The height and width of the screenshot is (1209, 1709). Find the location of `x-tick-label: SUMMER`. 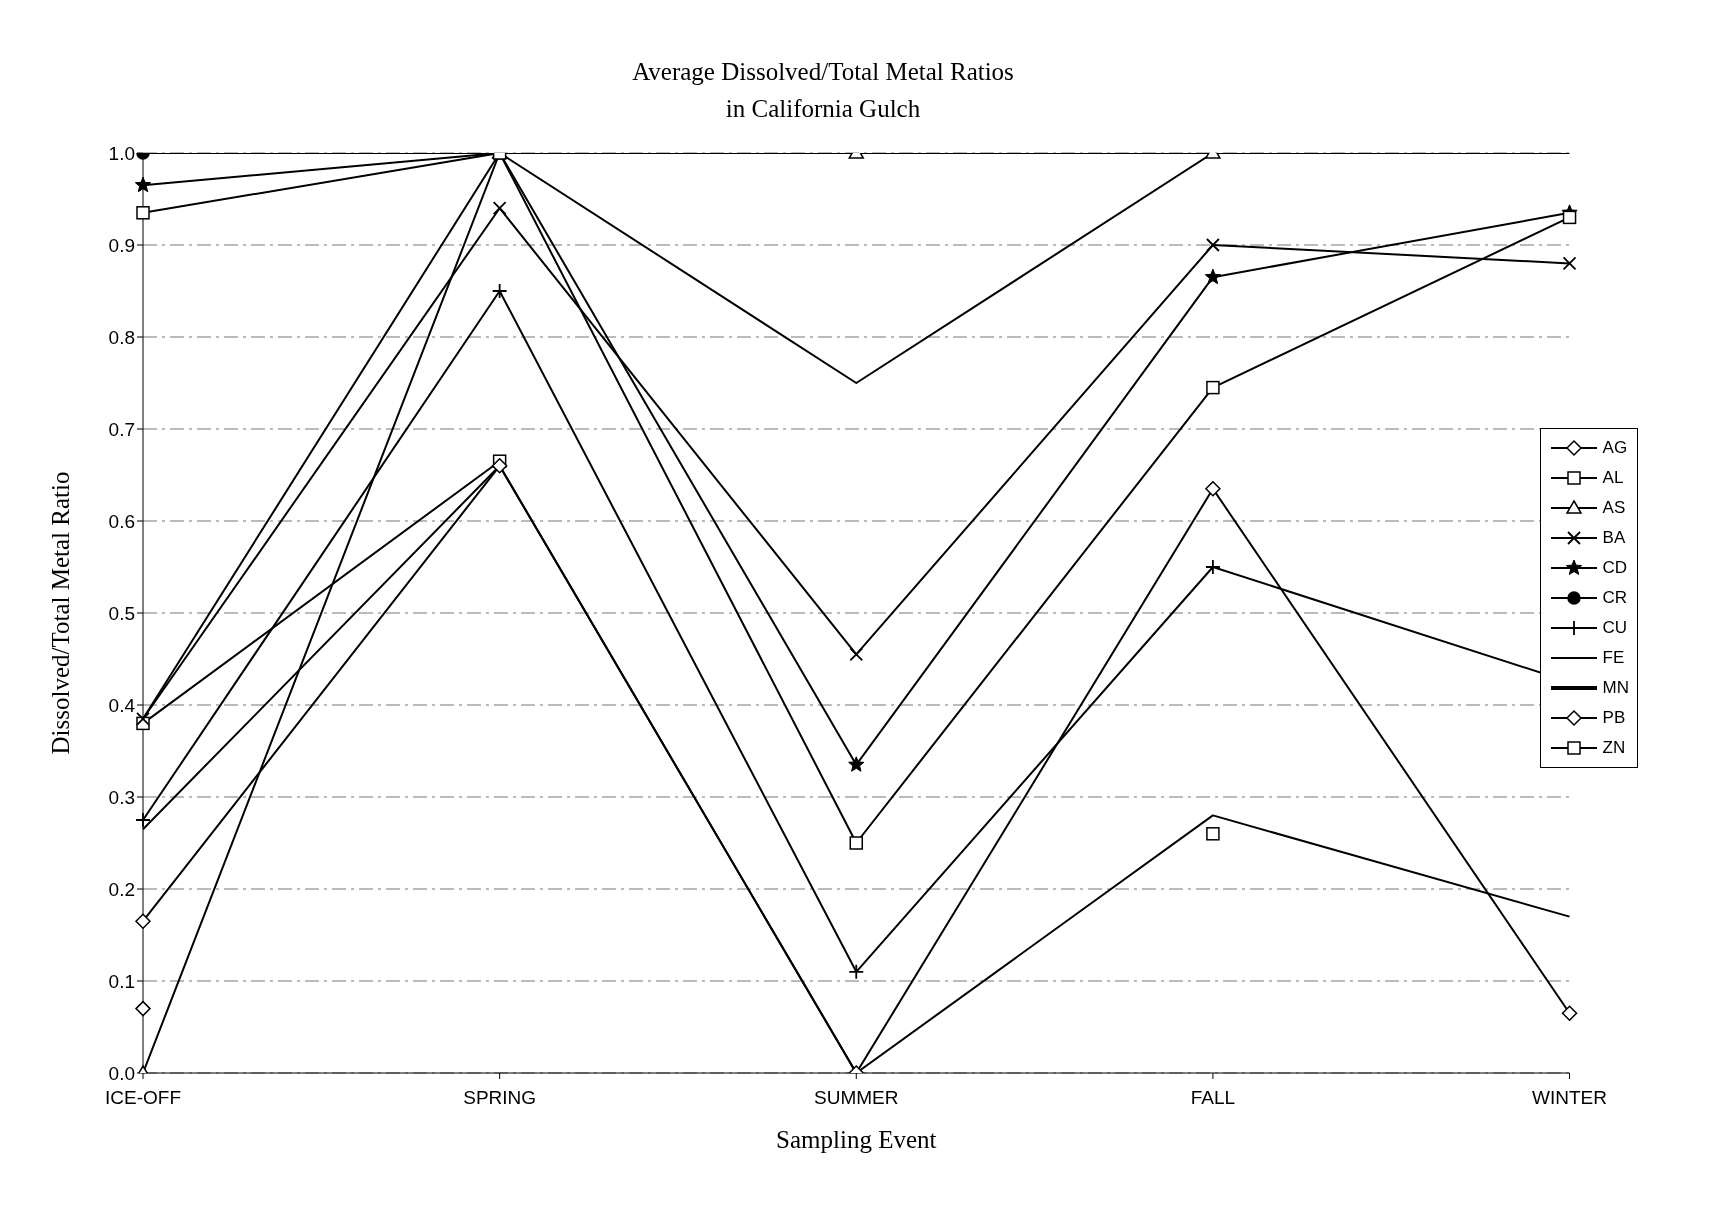

x-tick-label: SUMMER is located at coordinates (856, 1098).